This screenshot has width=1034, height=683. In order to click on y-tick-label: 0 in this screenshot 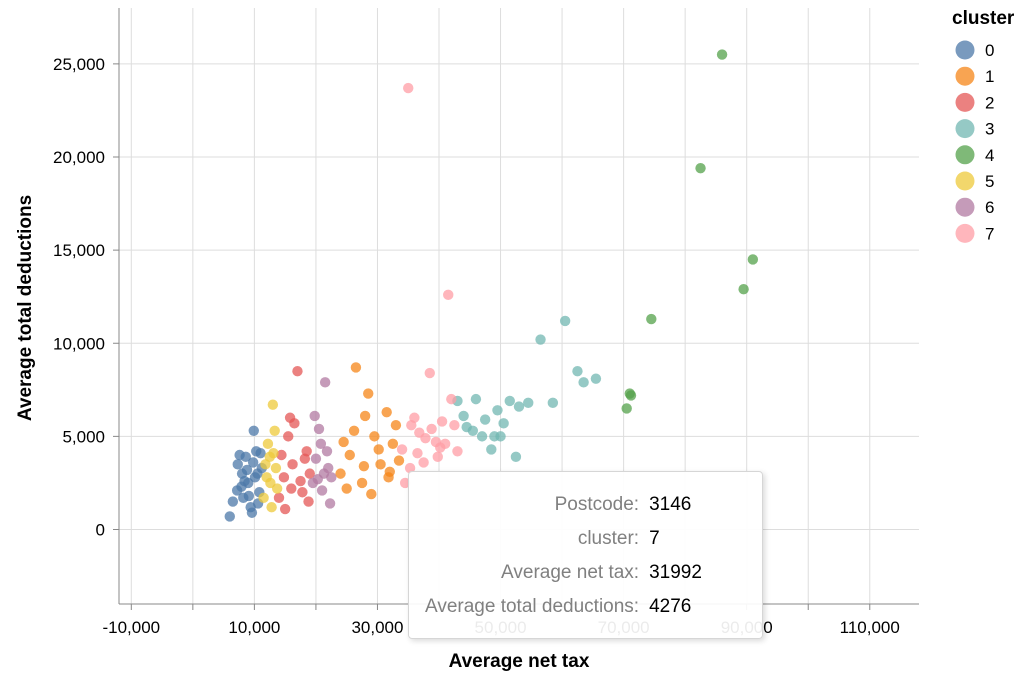, I will do `click(100, 530)`.